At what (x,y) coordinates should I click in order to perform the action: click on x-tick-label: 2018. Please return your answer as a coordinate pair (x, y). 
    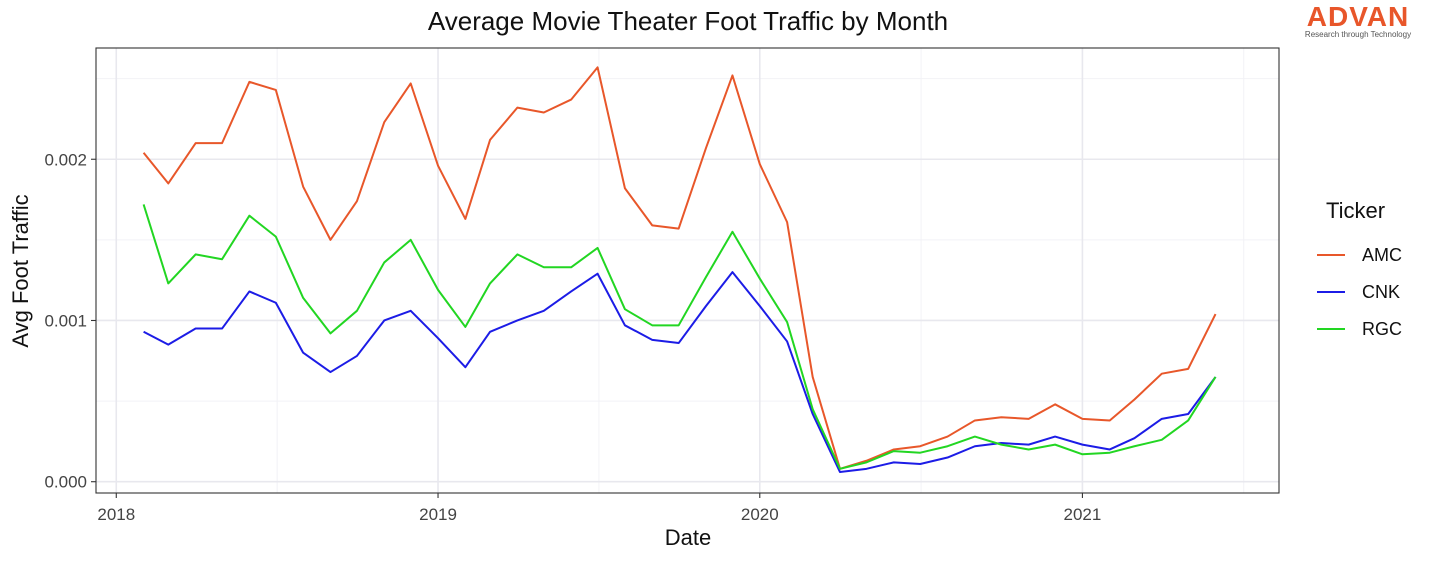
    Looking at the image, I should click on (116, 514).